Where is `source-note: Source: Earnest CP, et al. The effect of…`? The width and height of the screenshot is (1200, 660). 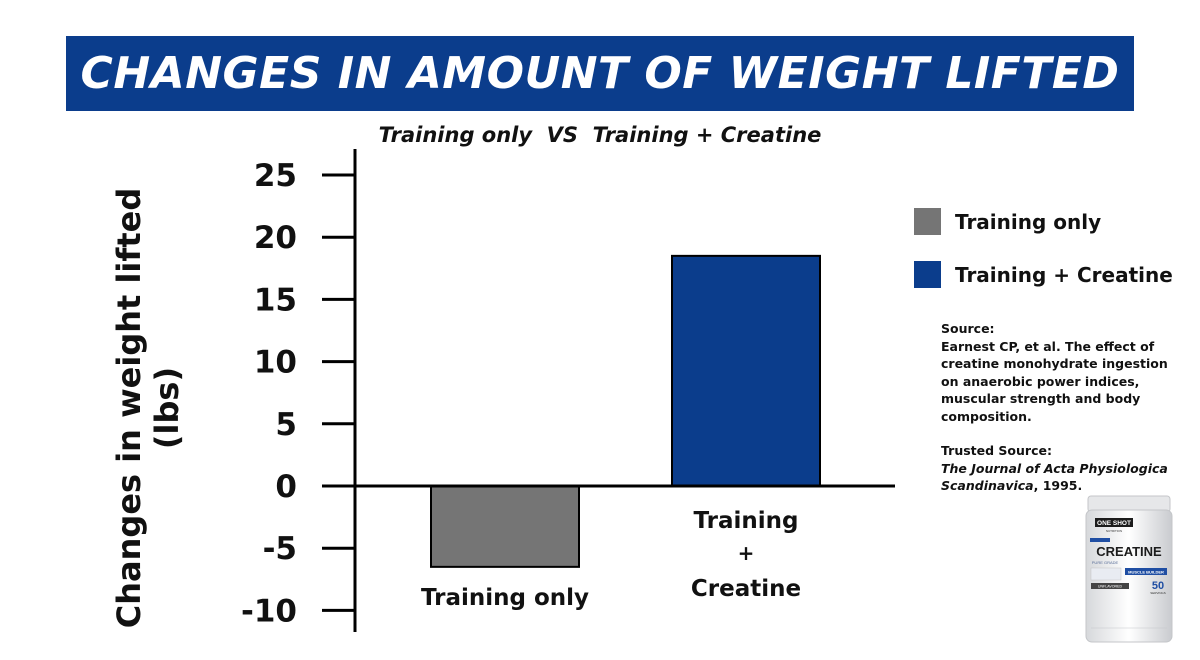
source-note: Source: Earnest CP, et al. The effect of… is located at coordinates (1056, 407).